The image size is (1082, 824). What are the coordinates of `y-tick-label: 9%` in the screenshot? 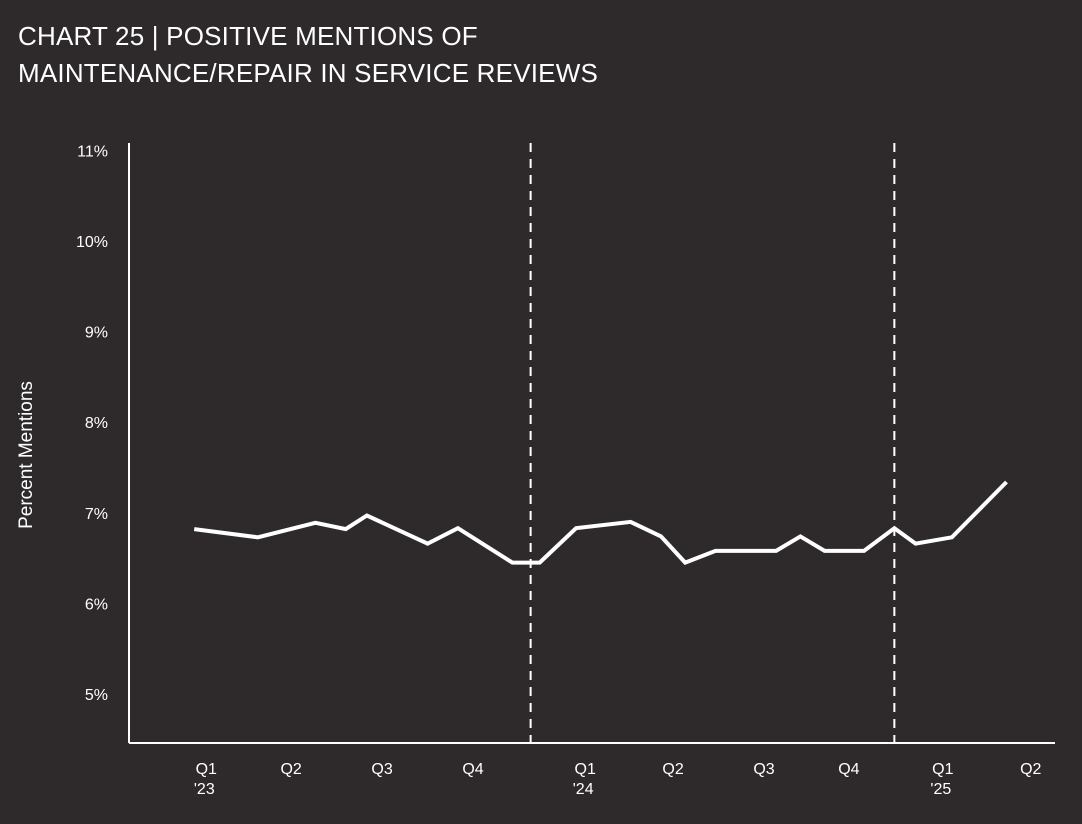 It's located at (96, 333).